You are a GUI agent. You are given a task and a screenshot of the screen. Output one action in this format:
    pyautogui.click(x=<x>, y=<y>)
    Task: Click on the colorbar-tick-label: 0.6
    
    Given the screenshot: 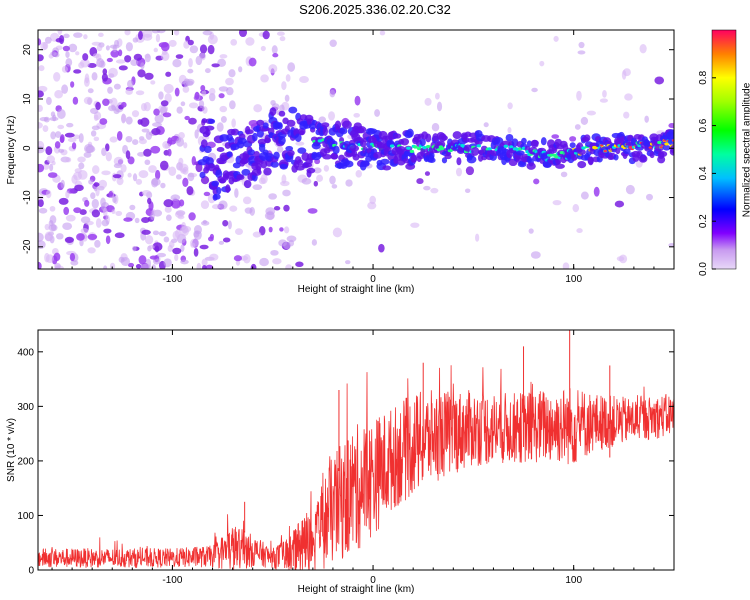 What is the action you would take?
    pyautogui.click(x=703, y=125)
    